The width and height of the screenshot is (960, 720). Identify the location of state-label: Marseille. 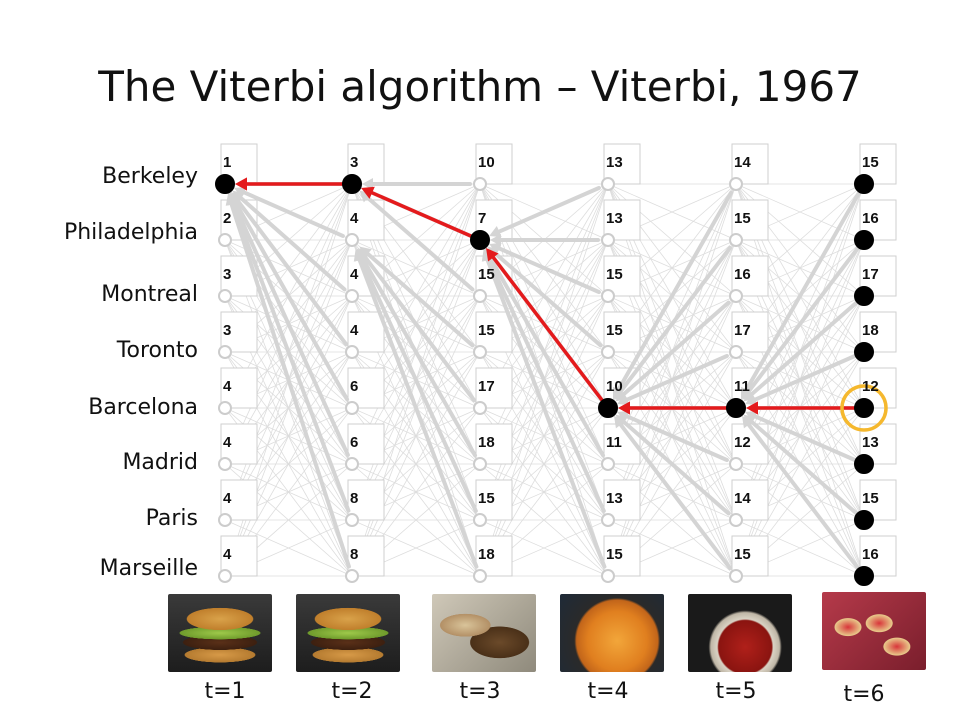
(148, 568).